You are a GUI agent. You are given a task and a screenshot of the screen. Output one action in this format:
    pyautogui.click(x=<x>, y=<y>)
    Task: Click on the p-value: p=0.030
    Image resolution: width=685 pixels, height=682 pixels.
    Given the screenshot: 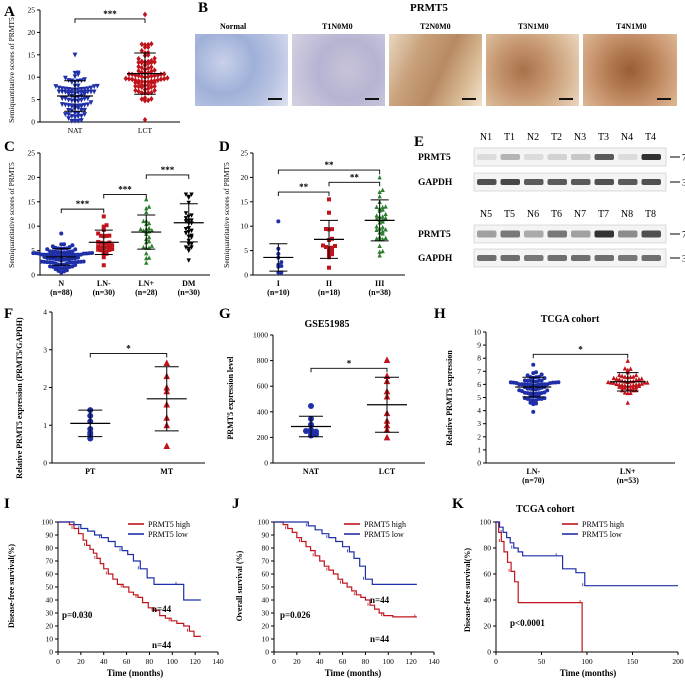 What is the action you would take?
    pyautogui.click(x=77, y=615)
    